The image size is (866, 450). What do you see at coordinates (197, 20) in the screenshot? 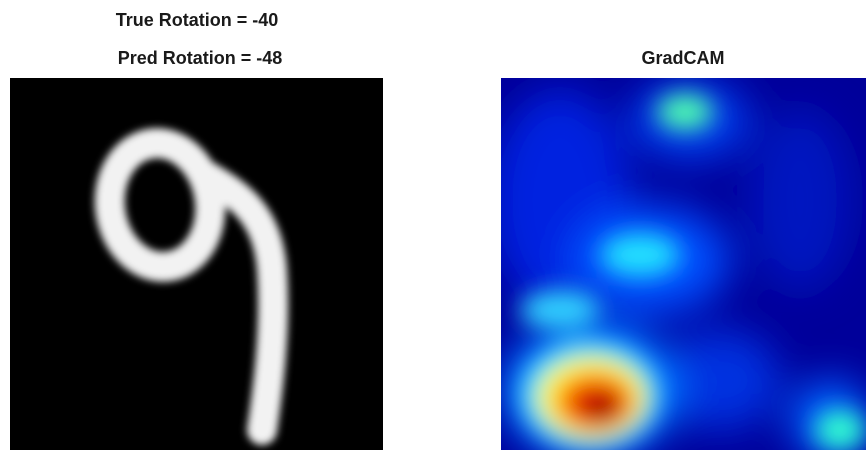
I see `title-line-1: True Rotation = -40` at bounding box center [197, 20].